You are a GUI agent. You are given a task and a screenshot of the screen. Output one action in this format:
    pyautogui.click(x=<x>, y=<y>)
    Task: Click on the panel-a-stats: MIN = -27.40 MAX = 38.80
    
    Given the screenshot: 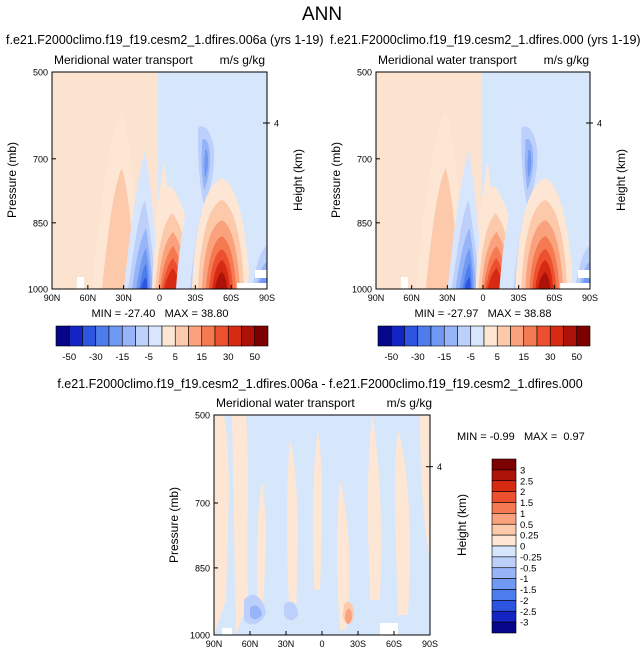 What is the action you would take?
    pyautogui.click(x=160, y=314)
    